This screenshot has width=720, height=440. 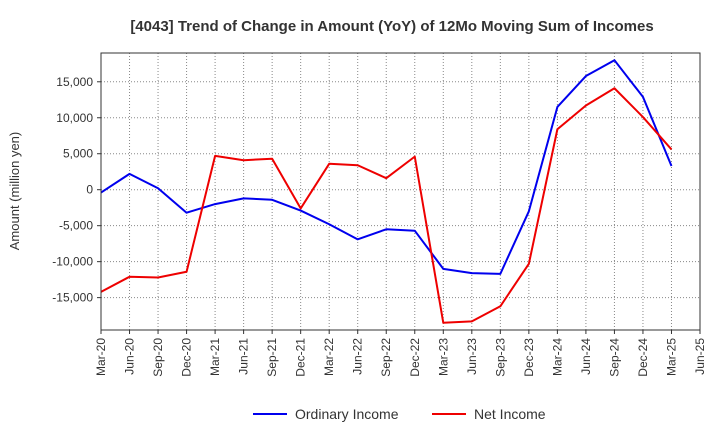 What do you see at coordinates (614, 357) in the screenshot?
I see `x-tick-label: Sep-24` at bounding box center [614, 357].